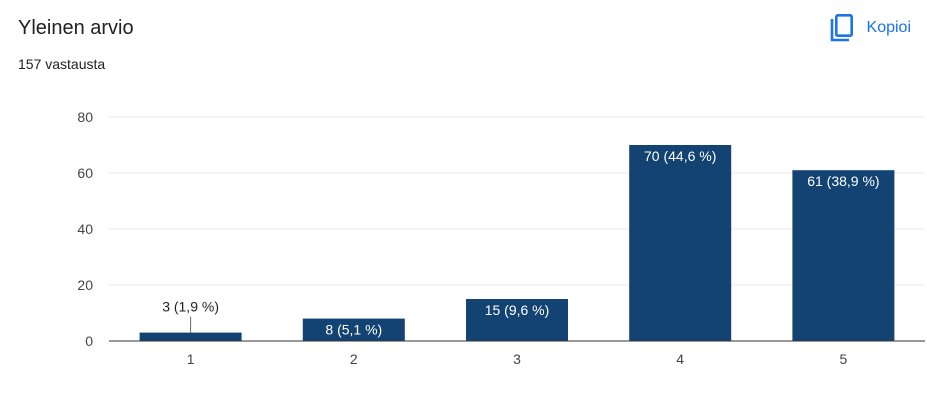 The height and width of the screenshot is (410, 927). What do you see at coordinates (844, 359) in the screenshot?
I see `x-tick-label: 5` at bounding box center [844, 359].